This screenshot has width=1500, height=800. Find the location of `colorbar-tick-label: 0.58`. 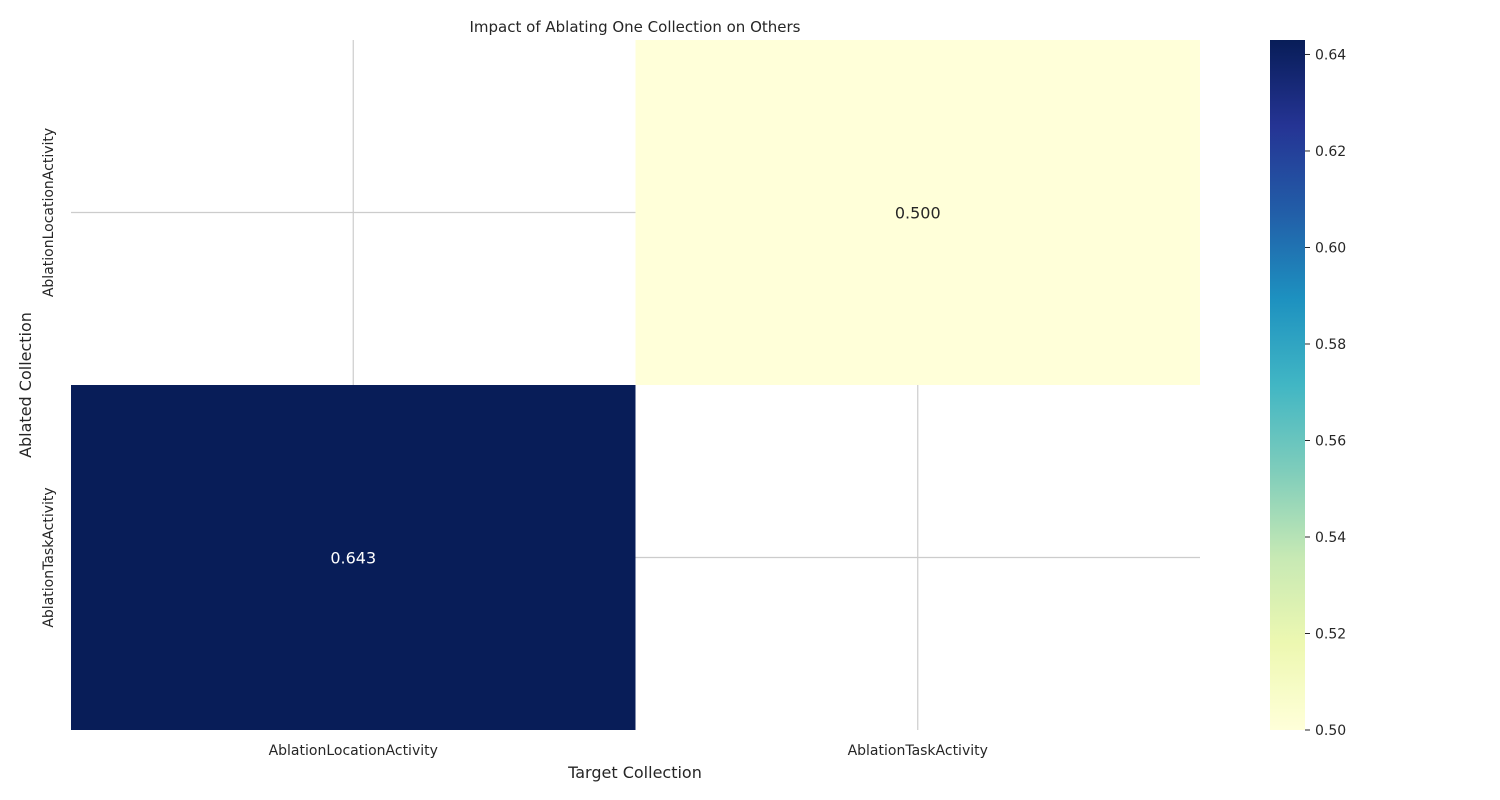

colorbar-tick-label: 0.58 is located at coordinates (1330, 345).